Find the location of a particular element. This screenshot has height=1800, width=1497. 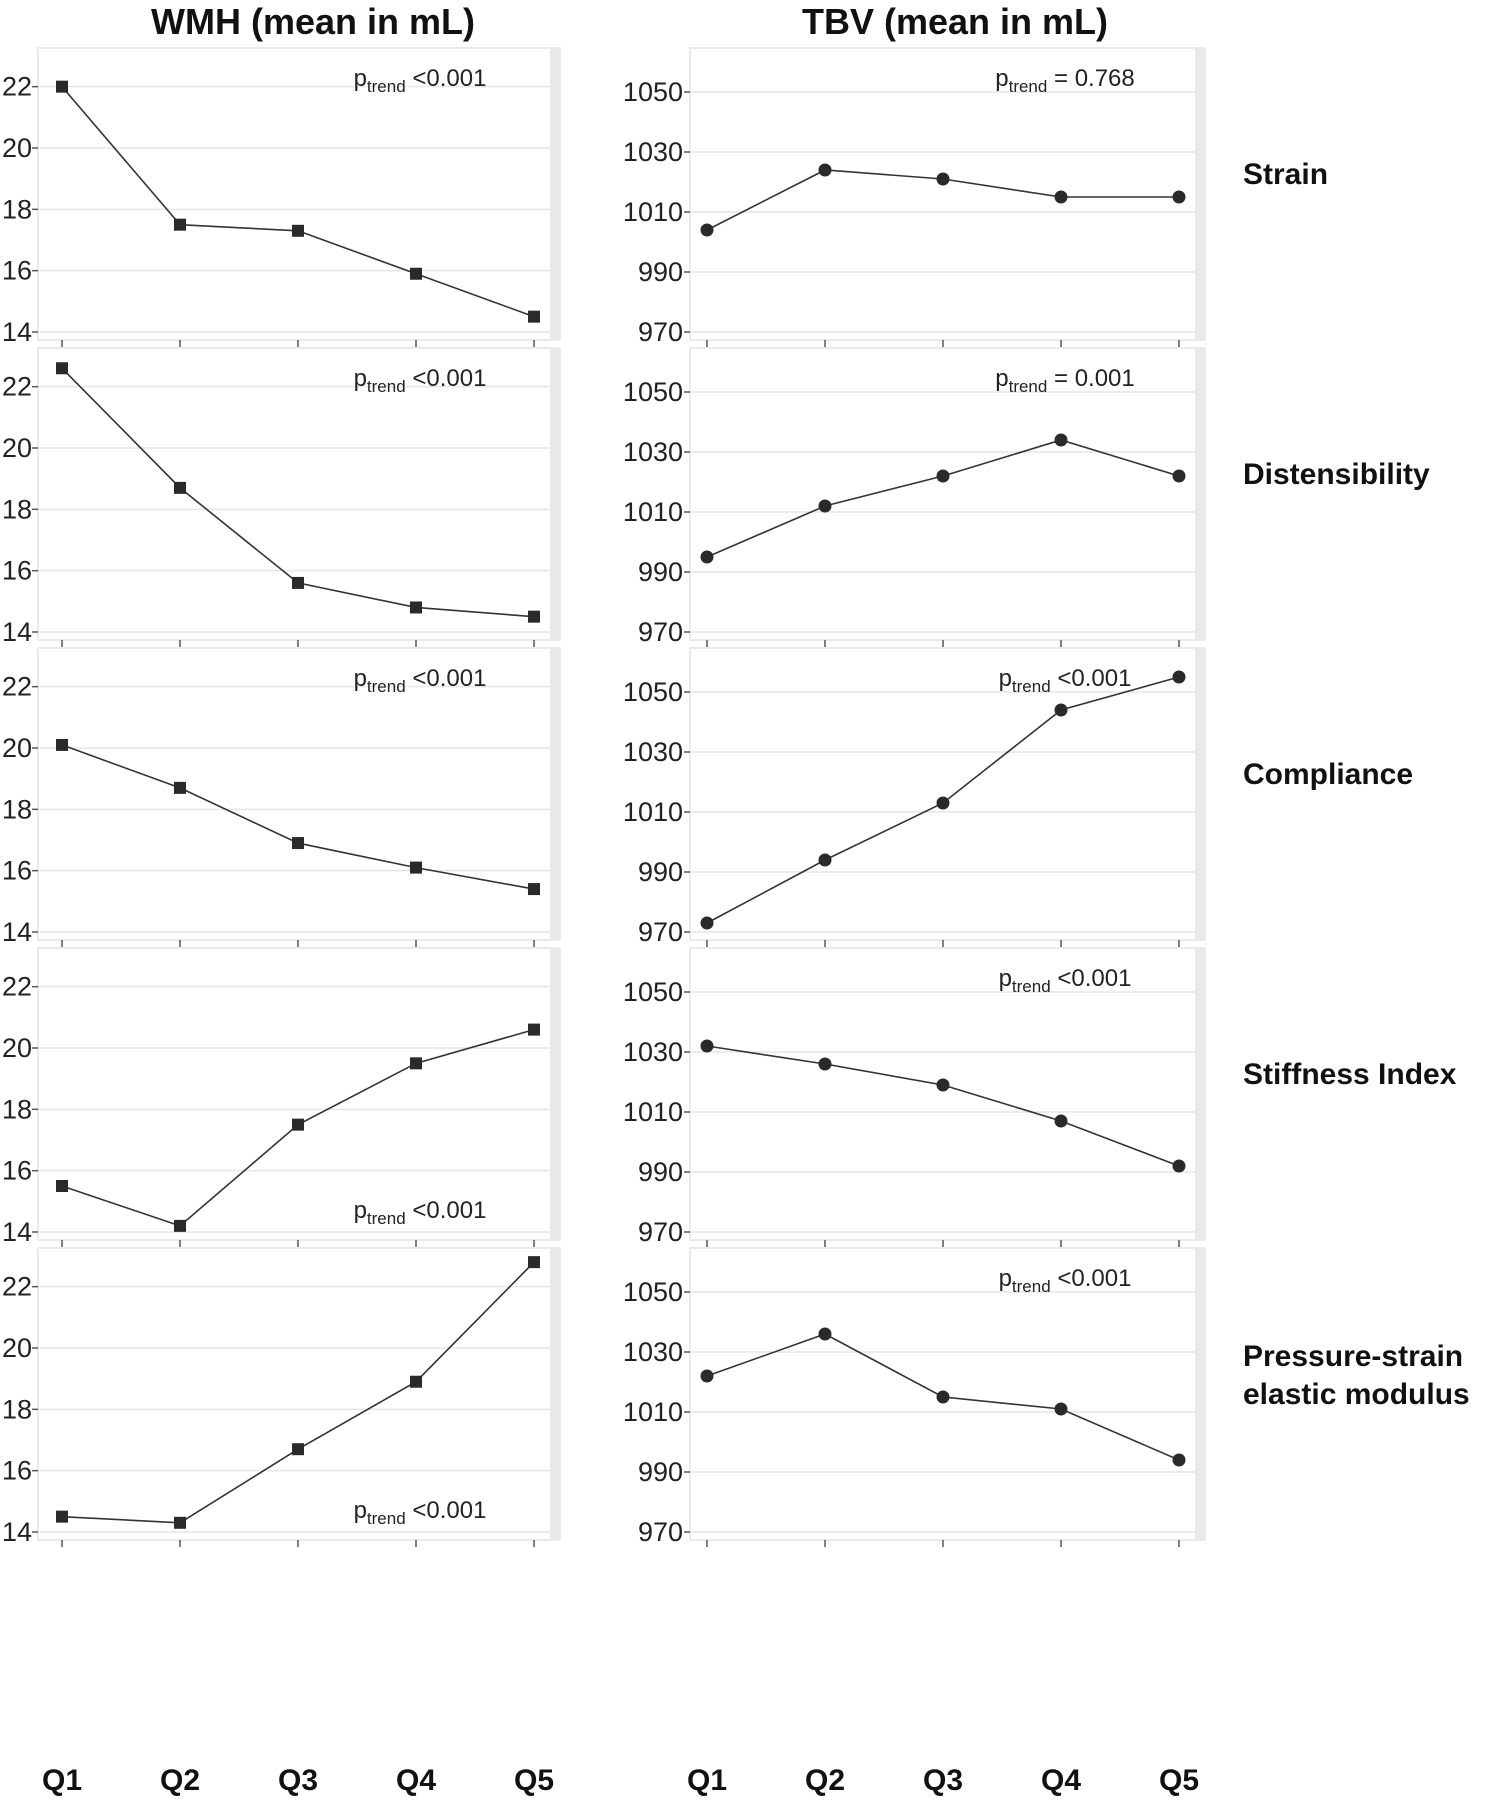

x-tick-label-tbv: Q5 is located at coordinates (1179, 1780).